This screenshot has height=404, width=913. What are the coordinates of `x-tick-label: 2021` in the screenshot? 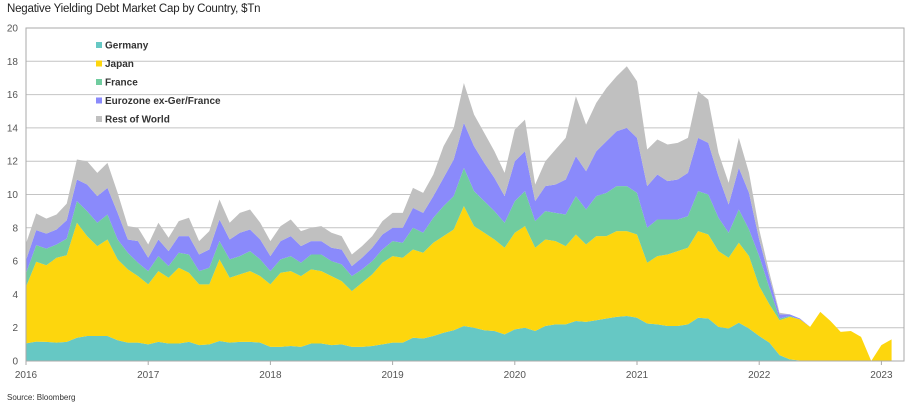 It's located at (637, 375).